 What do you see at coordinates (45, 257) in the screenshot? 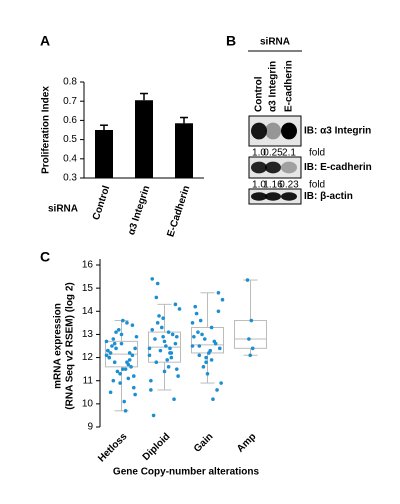
I see `panel-label: C` at bounding box center [45, 257].